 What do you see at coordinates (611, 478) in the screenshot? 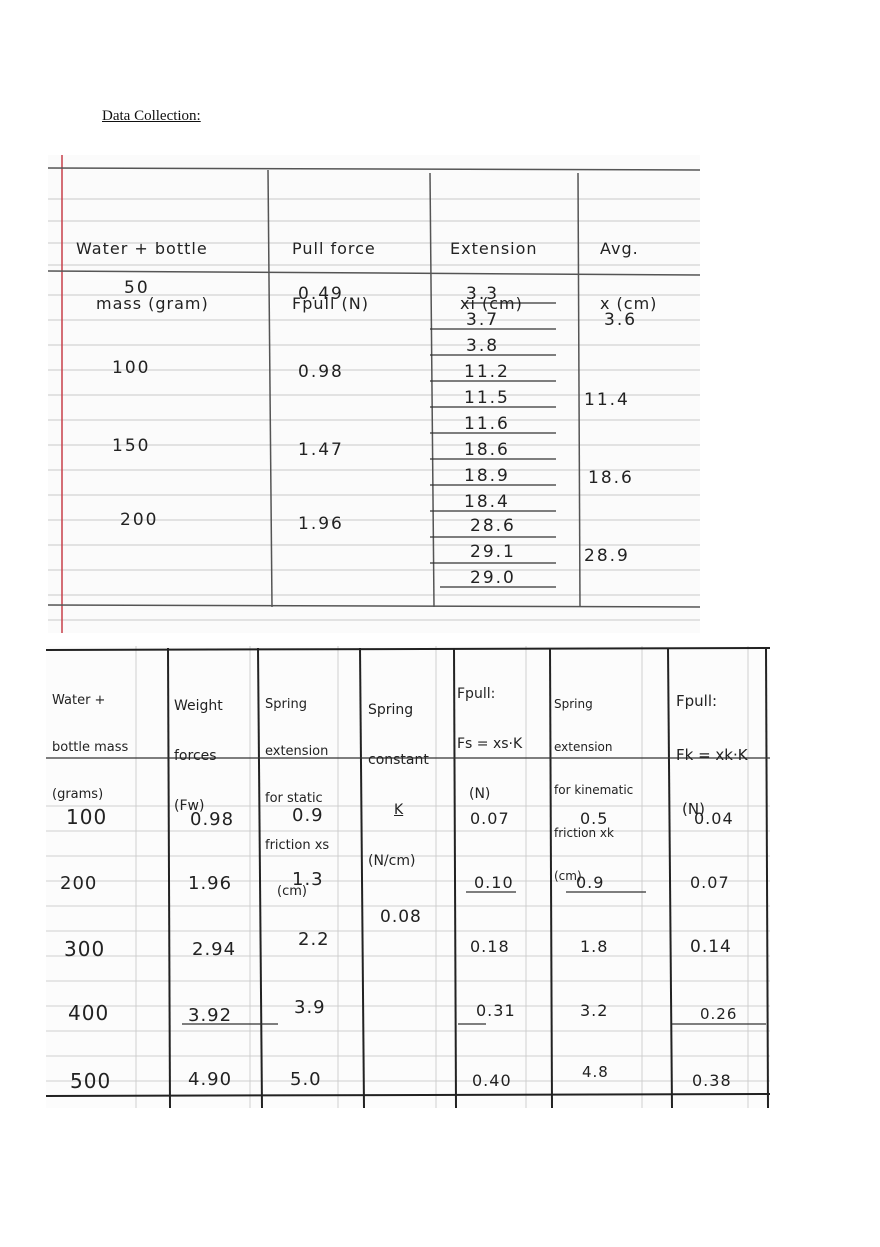
I see `average-cell: 18.6` at bounding box center [611, 478].